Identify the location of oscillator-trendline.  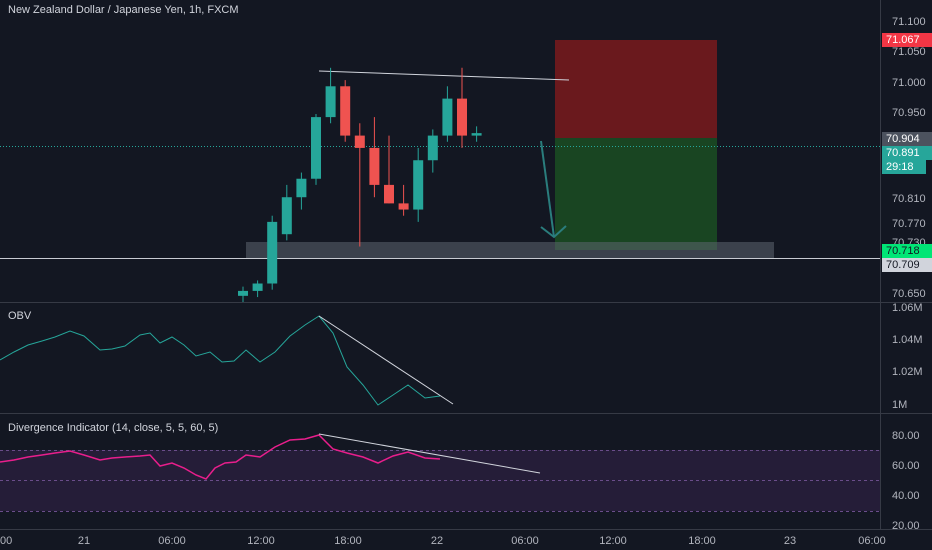
(429, 453).